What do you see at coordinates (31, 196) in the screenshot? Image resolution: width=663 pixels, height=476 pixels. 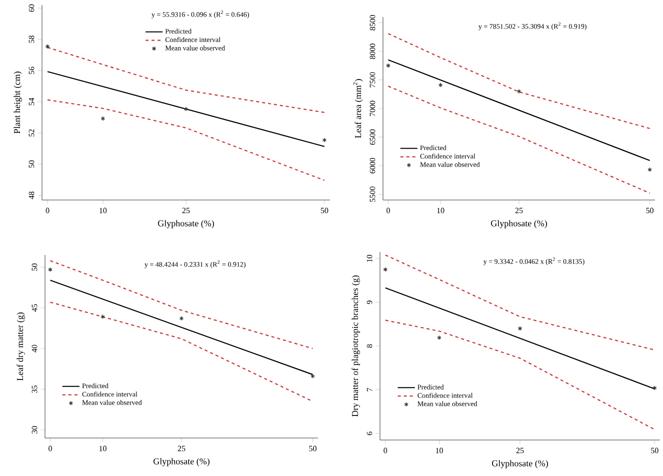 I see `y-tick-label: 48` at bounding box center [31, 196].